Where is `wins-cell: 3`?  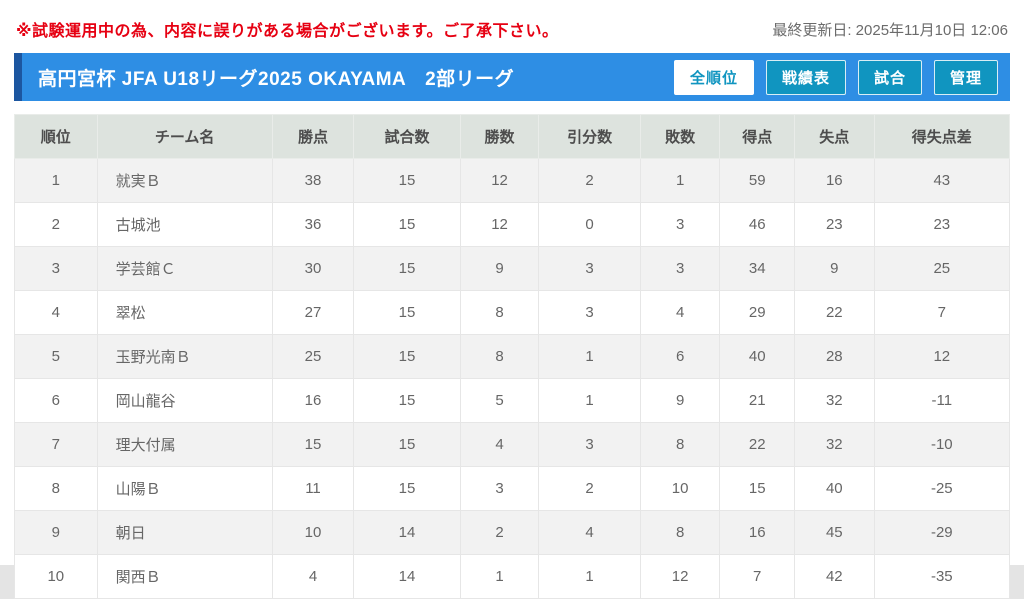
wins-cell: 3 is located at coordinates (499, 488).